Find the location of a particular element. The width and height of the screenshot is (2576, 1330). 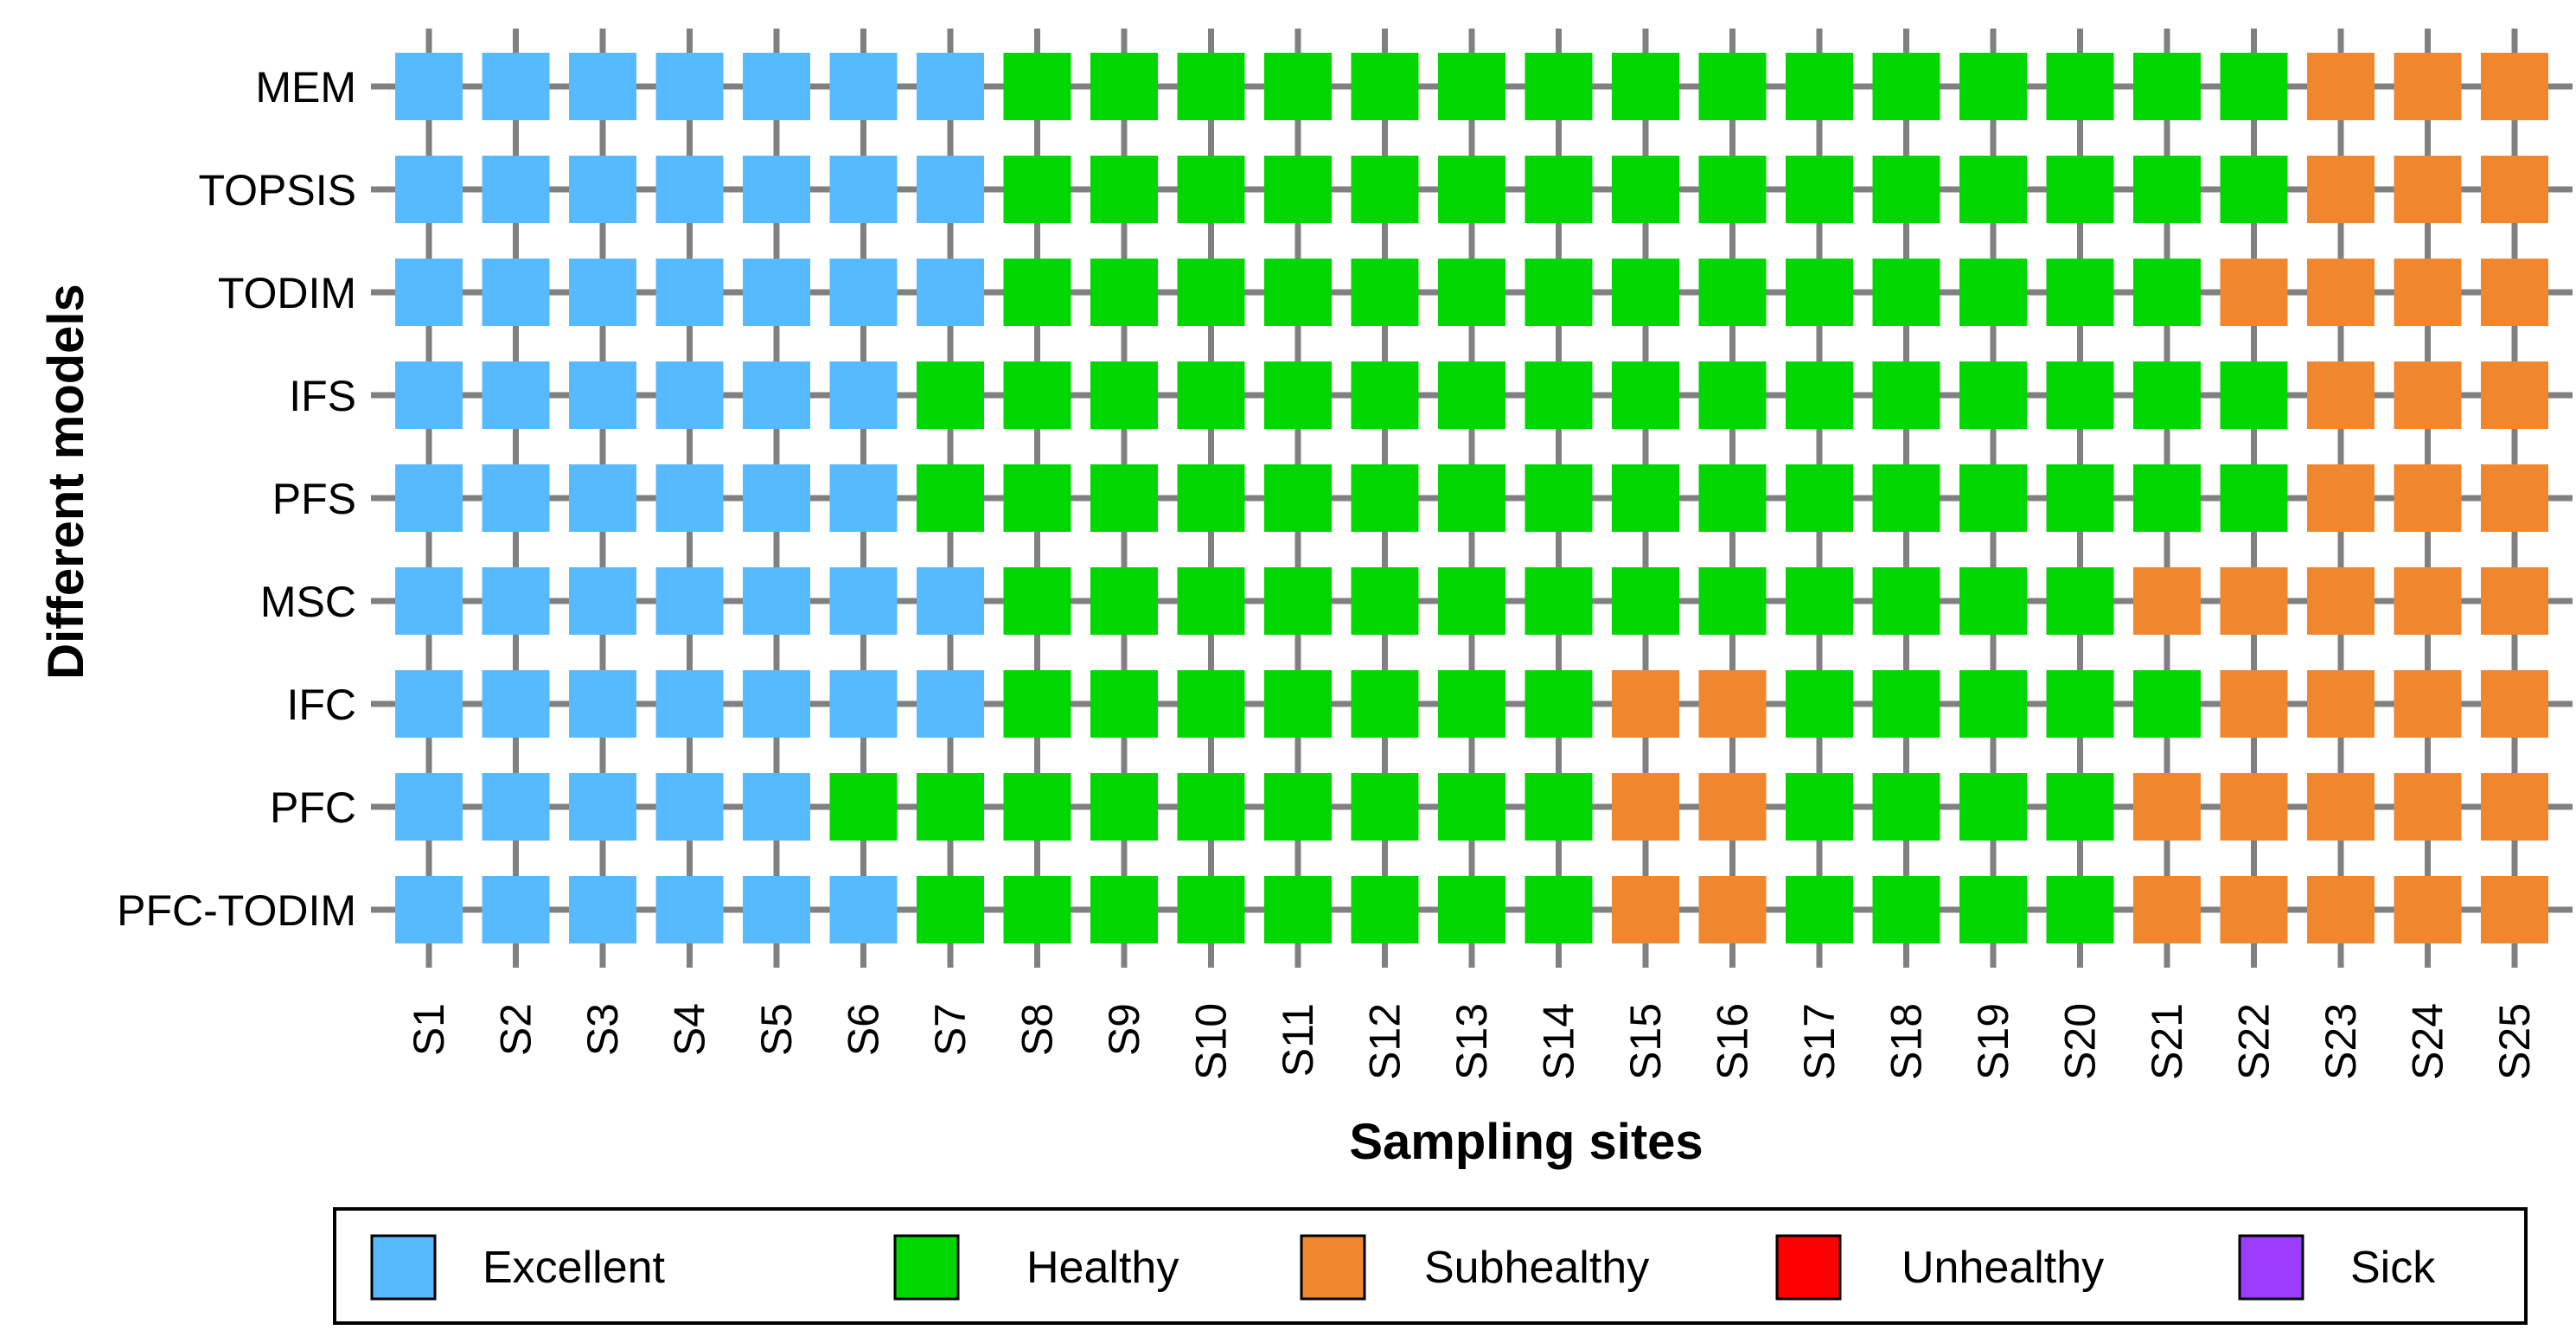

x-tick-label: S6 is located at coordinates (864, 1029).